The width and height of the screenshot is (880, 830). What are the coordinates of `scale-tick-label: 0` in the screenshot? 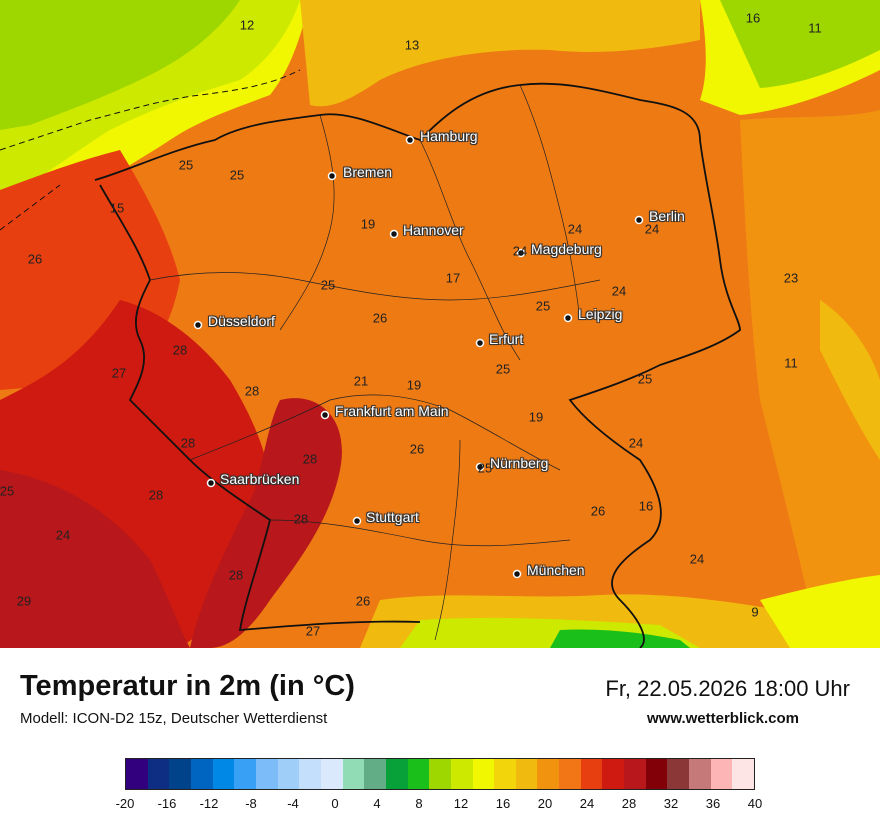 It's located at (335, 803).